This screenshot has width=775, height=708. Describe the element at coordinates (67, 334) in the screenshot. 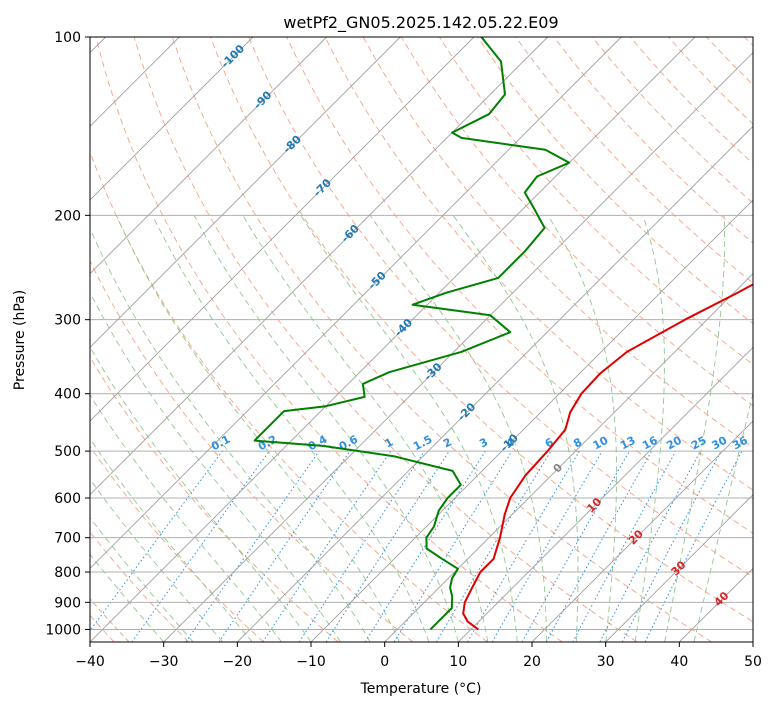

I see `y-axis-ticks: 100 200 300 400 500 600 700 800 900 1000` at that location.